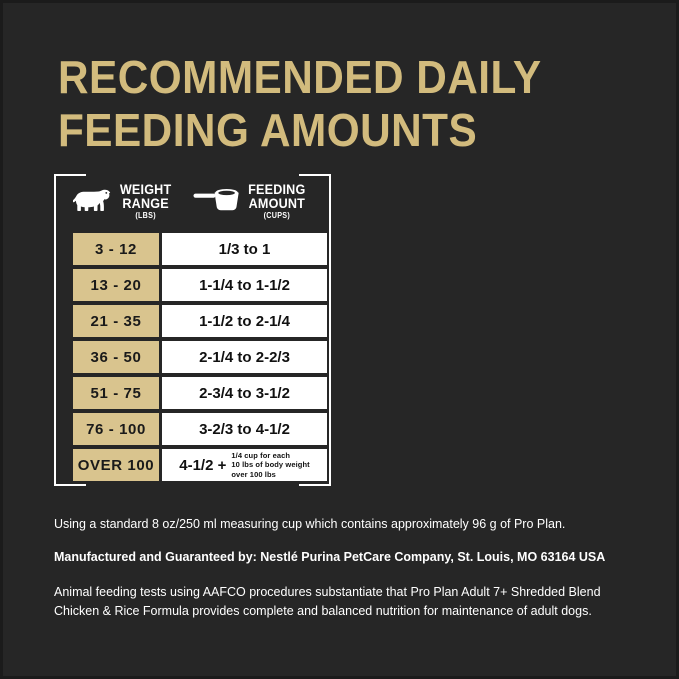 This screenshot has height=679, width=679. I want to click on page-title: RECOMMENDED DAILY FEEDING AMOUNTS, so click(315, 104).